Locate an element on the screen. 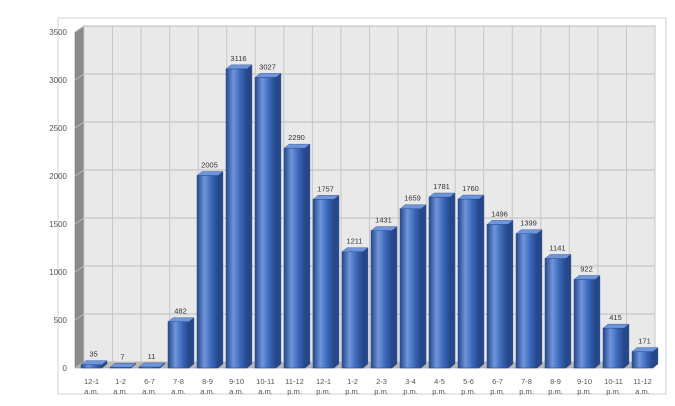  y-tick-label: 500 is located at coordinates (61, 320).